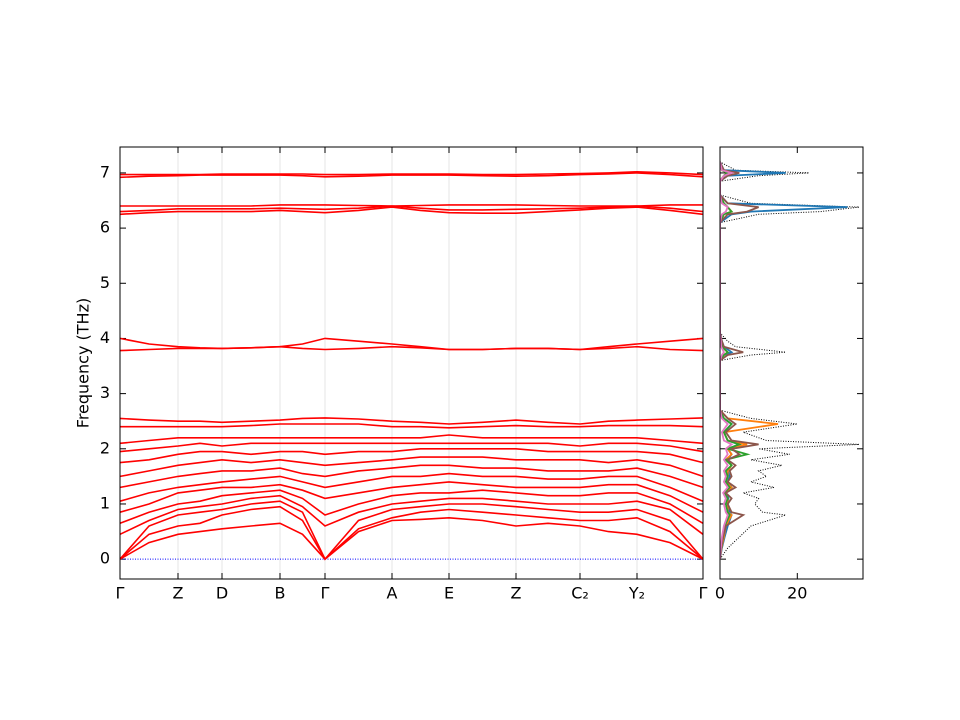 Image resolution: width=960 pixels, height=720 pixels. What do you see at coordinates (105, 171) in the screenshot?
I see `y-tick-label: 7` at bounding box center [105, 171].